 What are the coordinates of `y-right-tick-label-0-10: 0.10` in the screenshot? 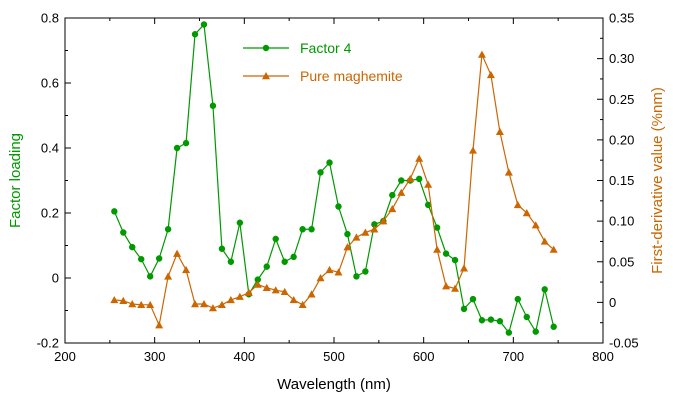 It's located at (621, 221).